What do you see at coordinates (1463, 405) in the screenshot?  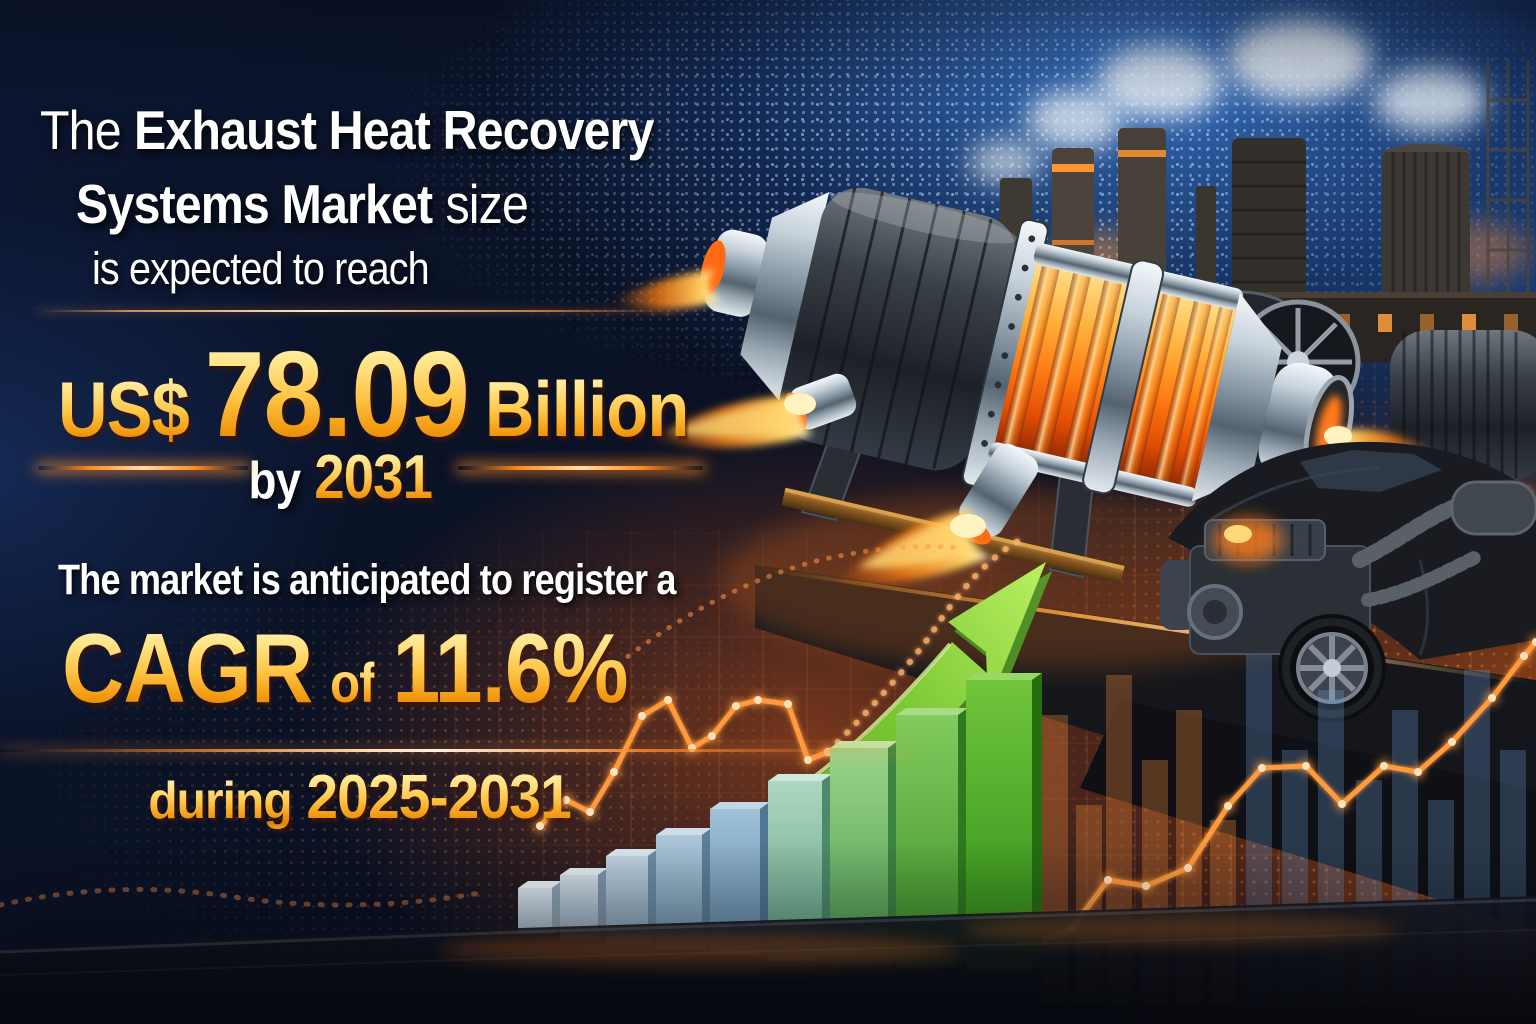 I see `background-drum` at bounding box center [1463, 405].